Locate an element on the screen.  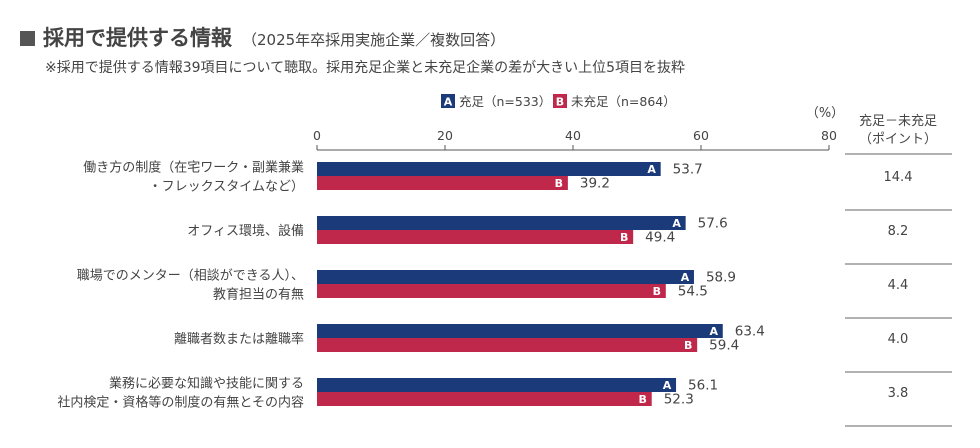
bar-badge-a-2: A is located at coordinates (676, 223).